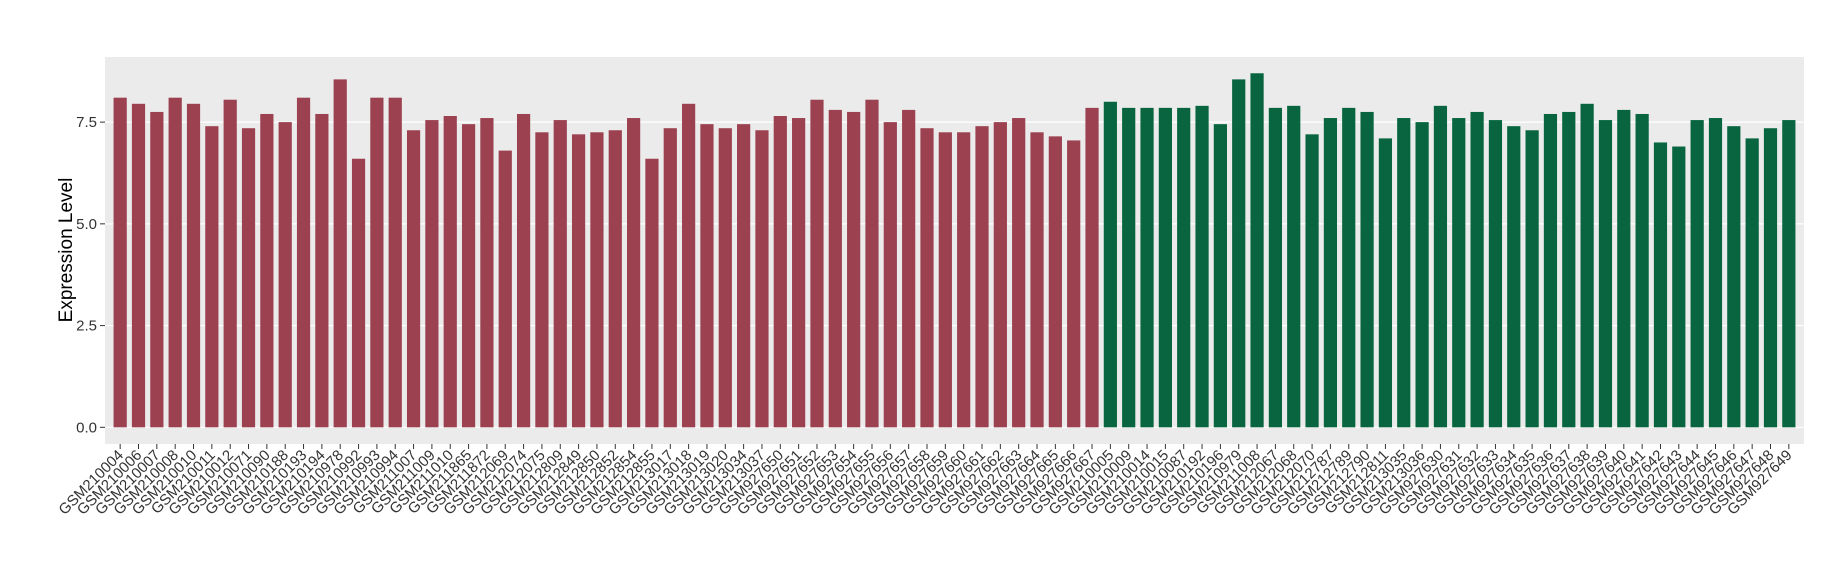 Image resolution: width=1840 pixels, height=580 pixels. I want to click on y-tick-label: 5.0, so click(86, 224).